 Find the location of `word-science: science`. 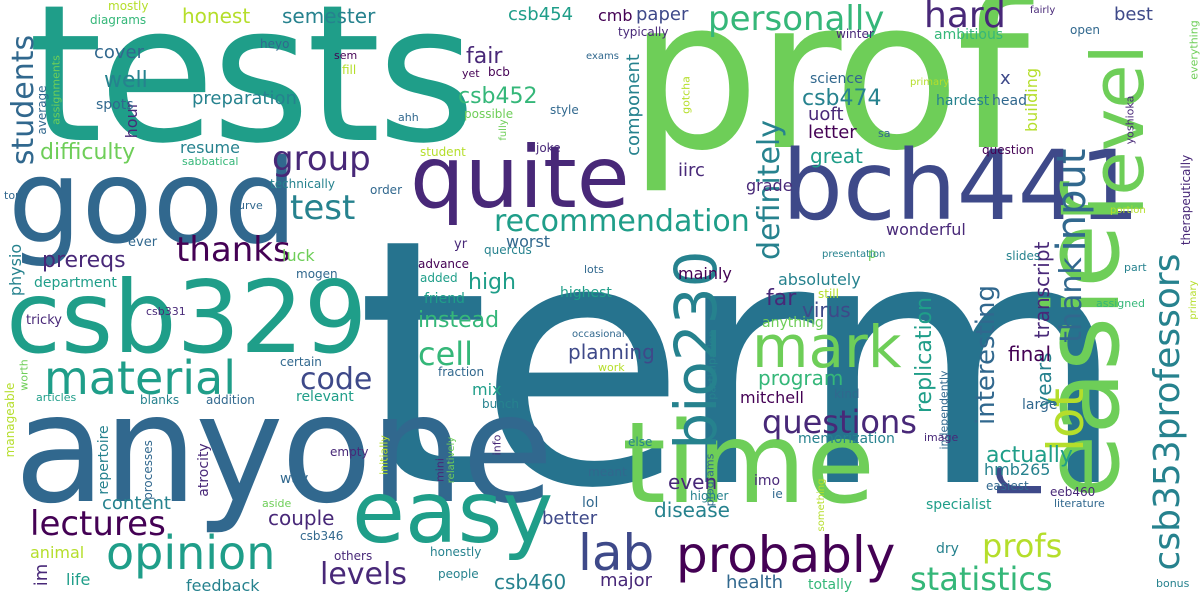

word-science: science is located at coordinates (836, 79).